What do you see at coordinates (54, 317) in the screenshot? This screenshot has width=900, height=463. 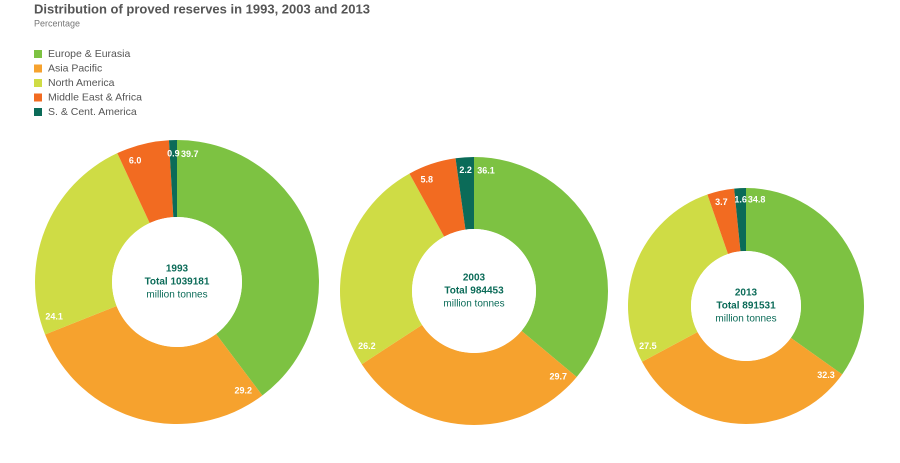 I see `value-label: 24.1` at bounding box center [54, 317].